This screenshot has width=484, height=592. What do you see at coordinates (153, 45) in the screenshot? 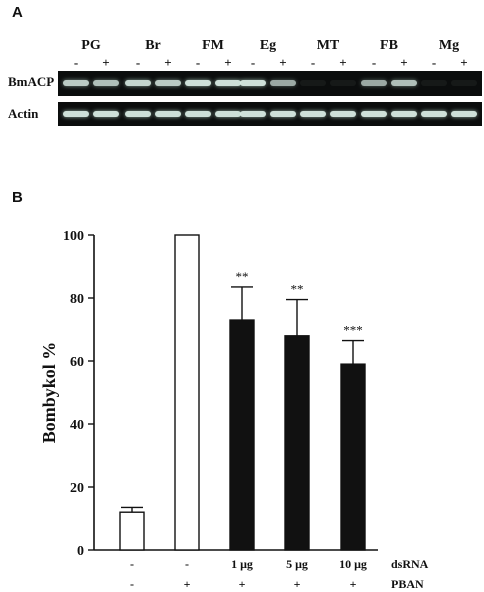
I see `tissue-label-br: Br` at bounding box center [153, 45].